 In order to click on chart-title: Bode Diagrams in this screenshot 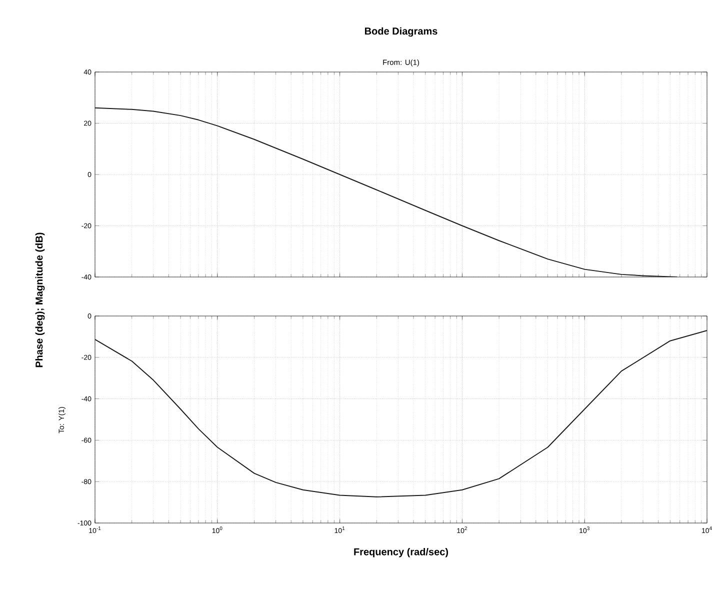, I will do `click(401, 32)`.